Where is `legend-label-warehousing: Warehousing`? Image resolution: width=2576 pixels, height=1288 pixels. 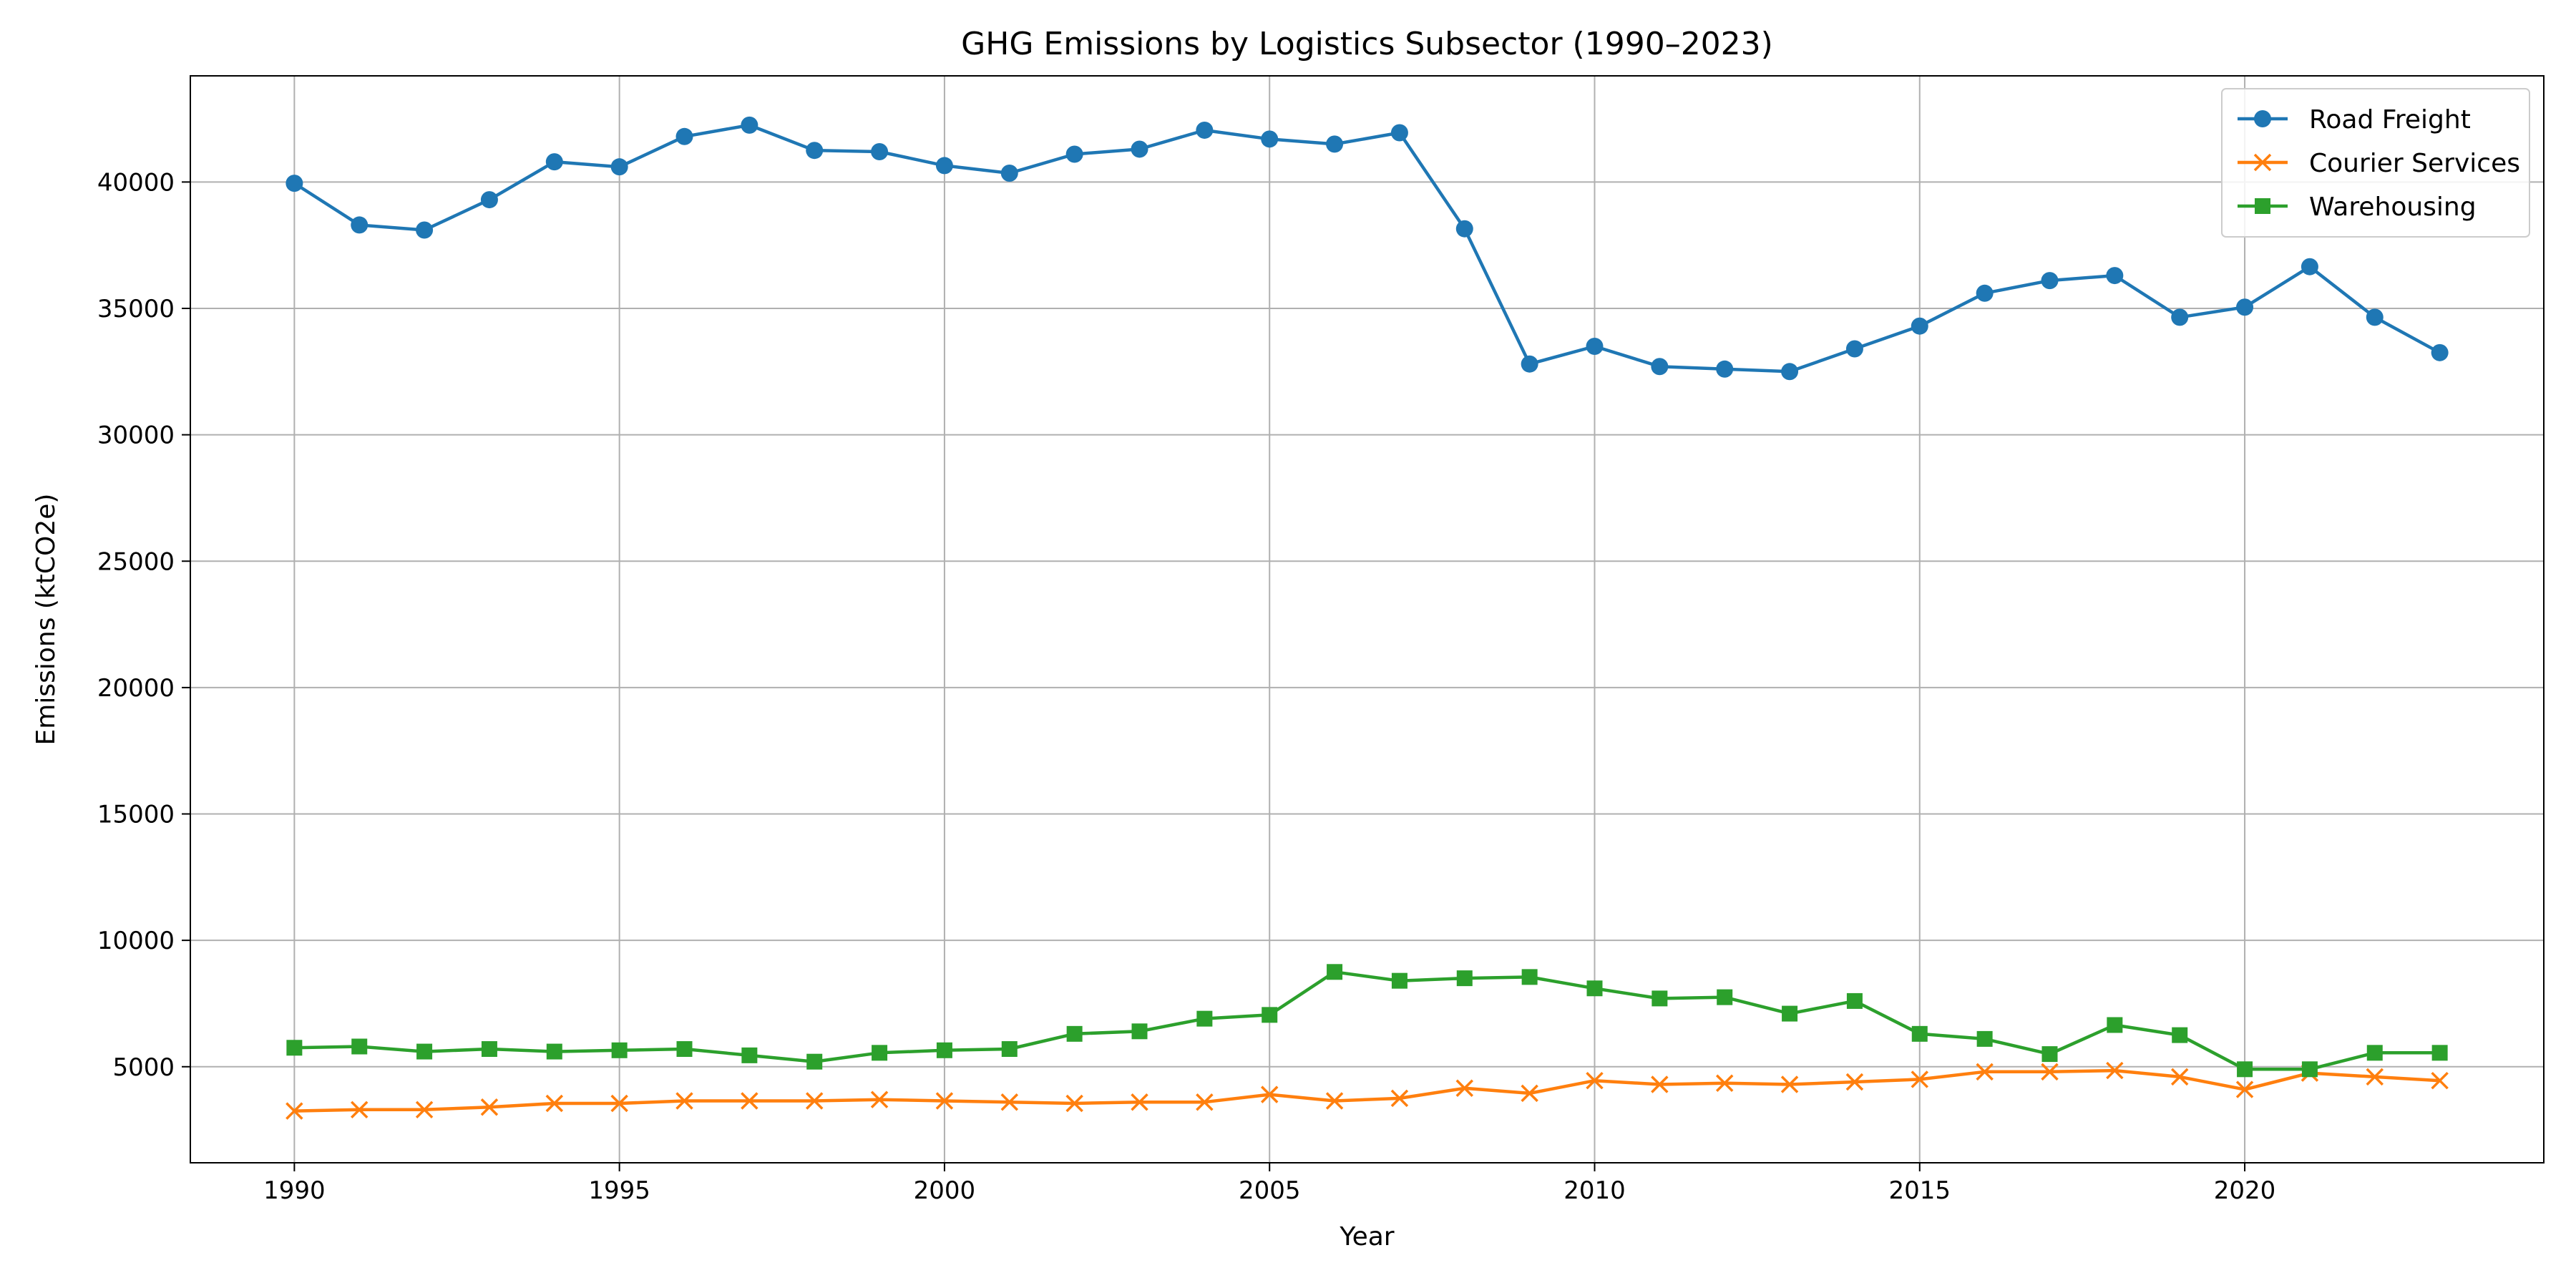
legend-label-warehousing: Warehousing is located at coordinates (2393, 207).